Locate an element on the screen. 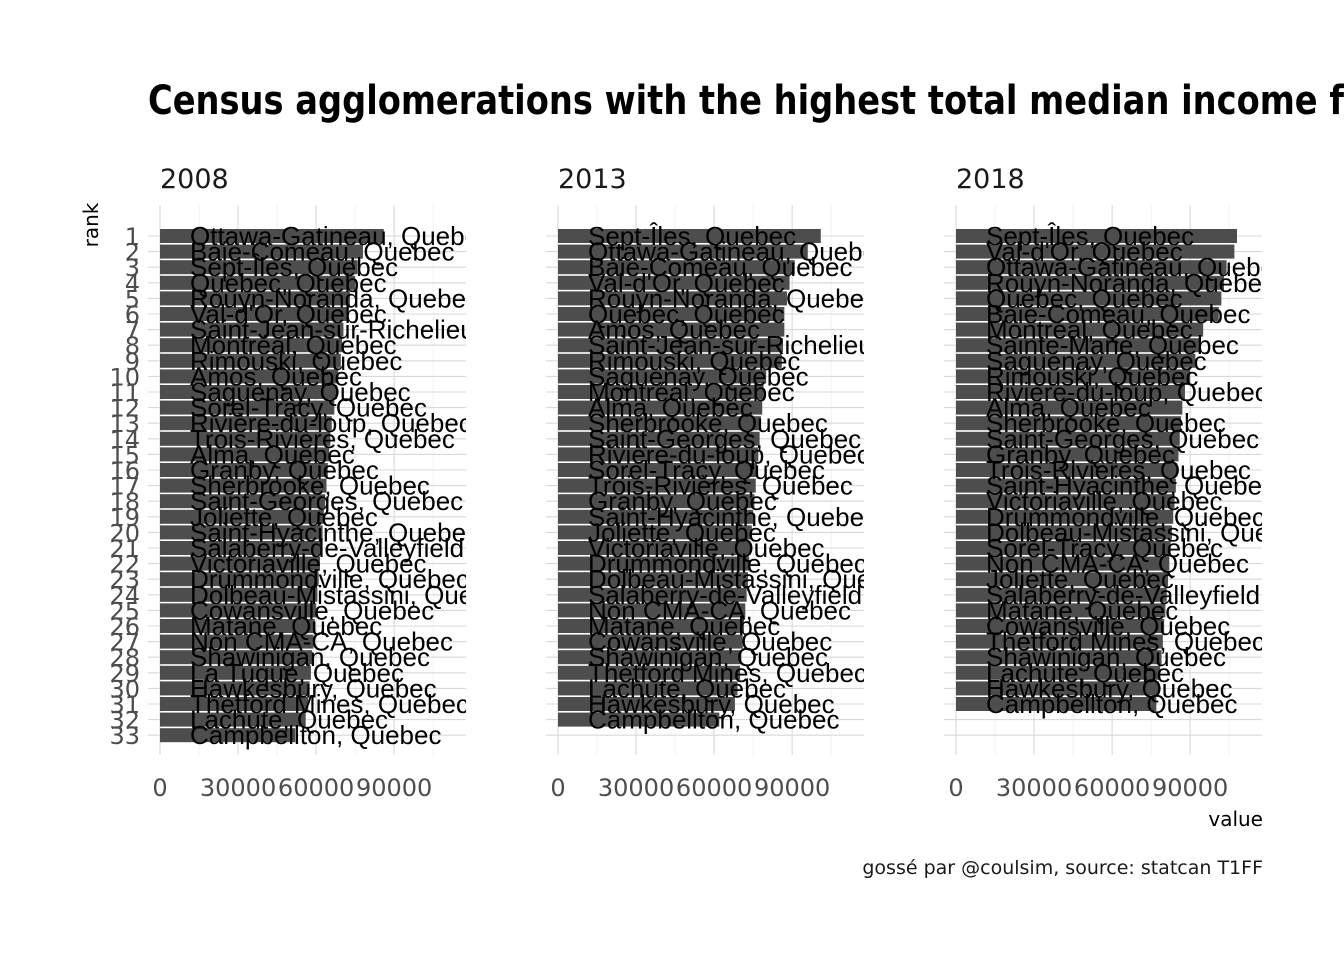  bar-label: Campbellton, Quebec is located at coordinates (315, 735).